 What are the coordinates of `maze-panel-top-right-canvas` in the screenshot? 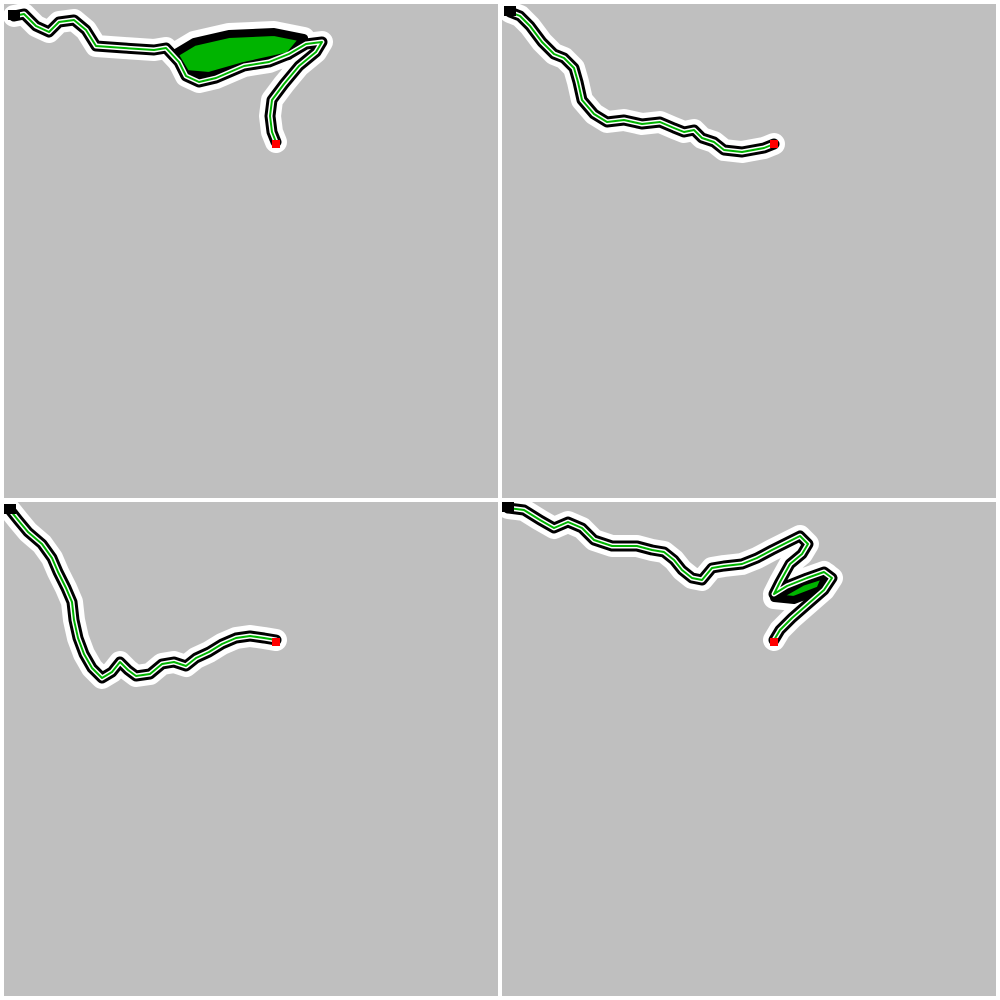 It's located at (643, 83).